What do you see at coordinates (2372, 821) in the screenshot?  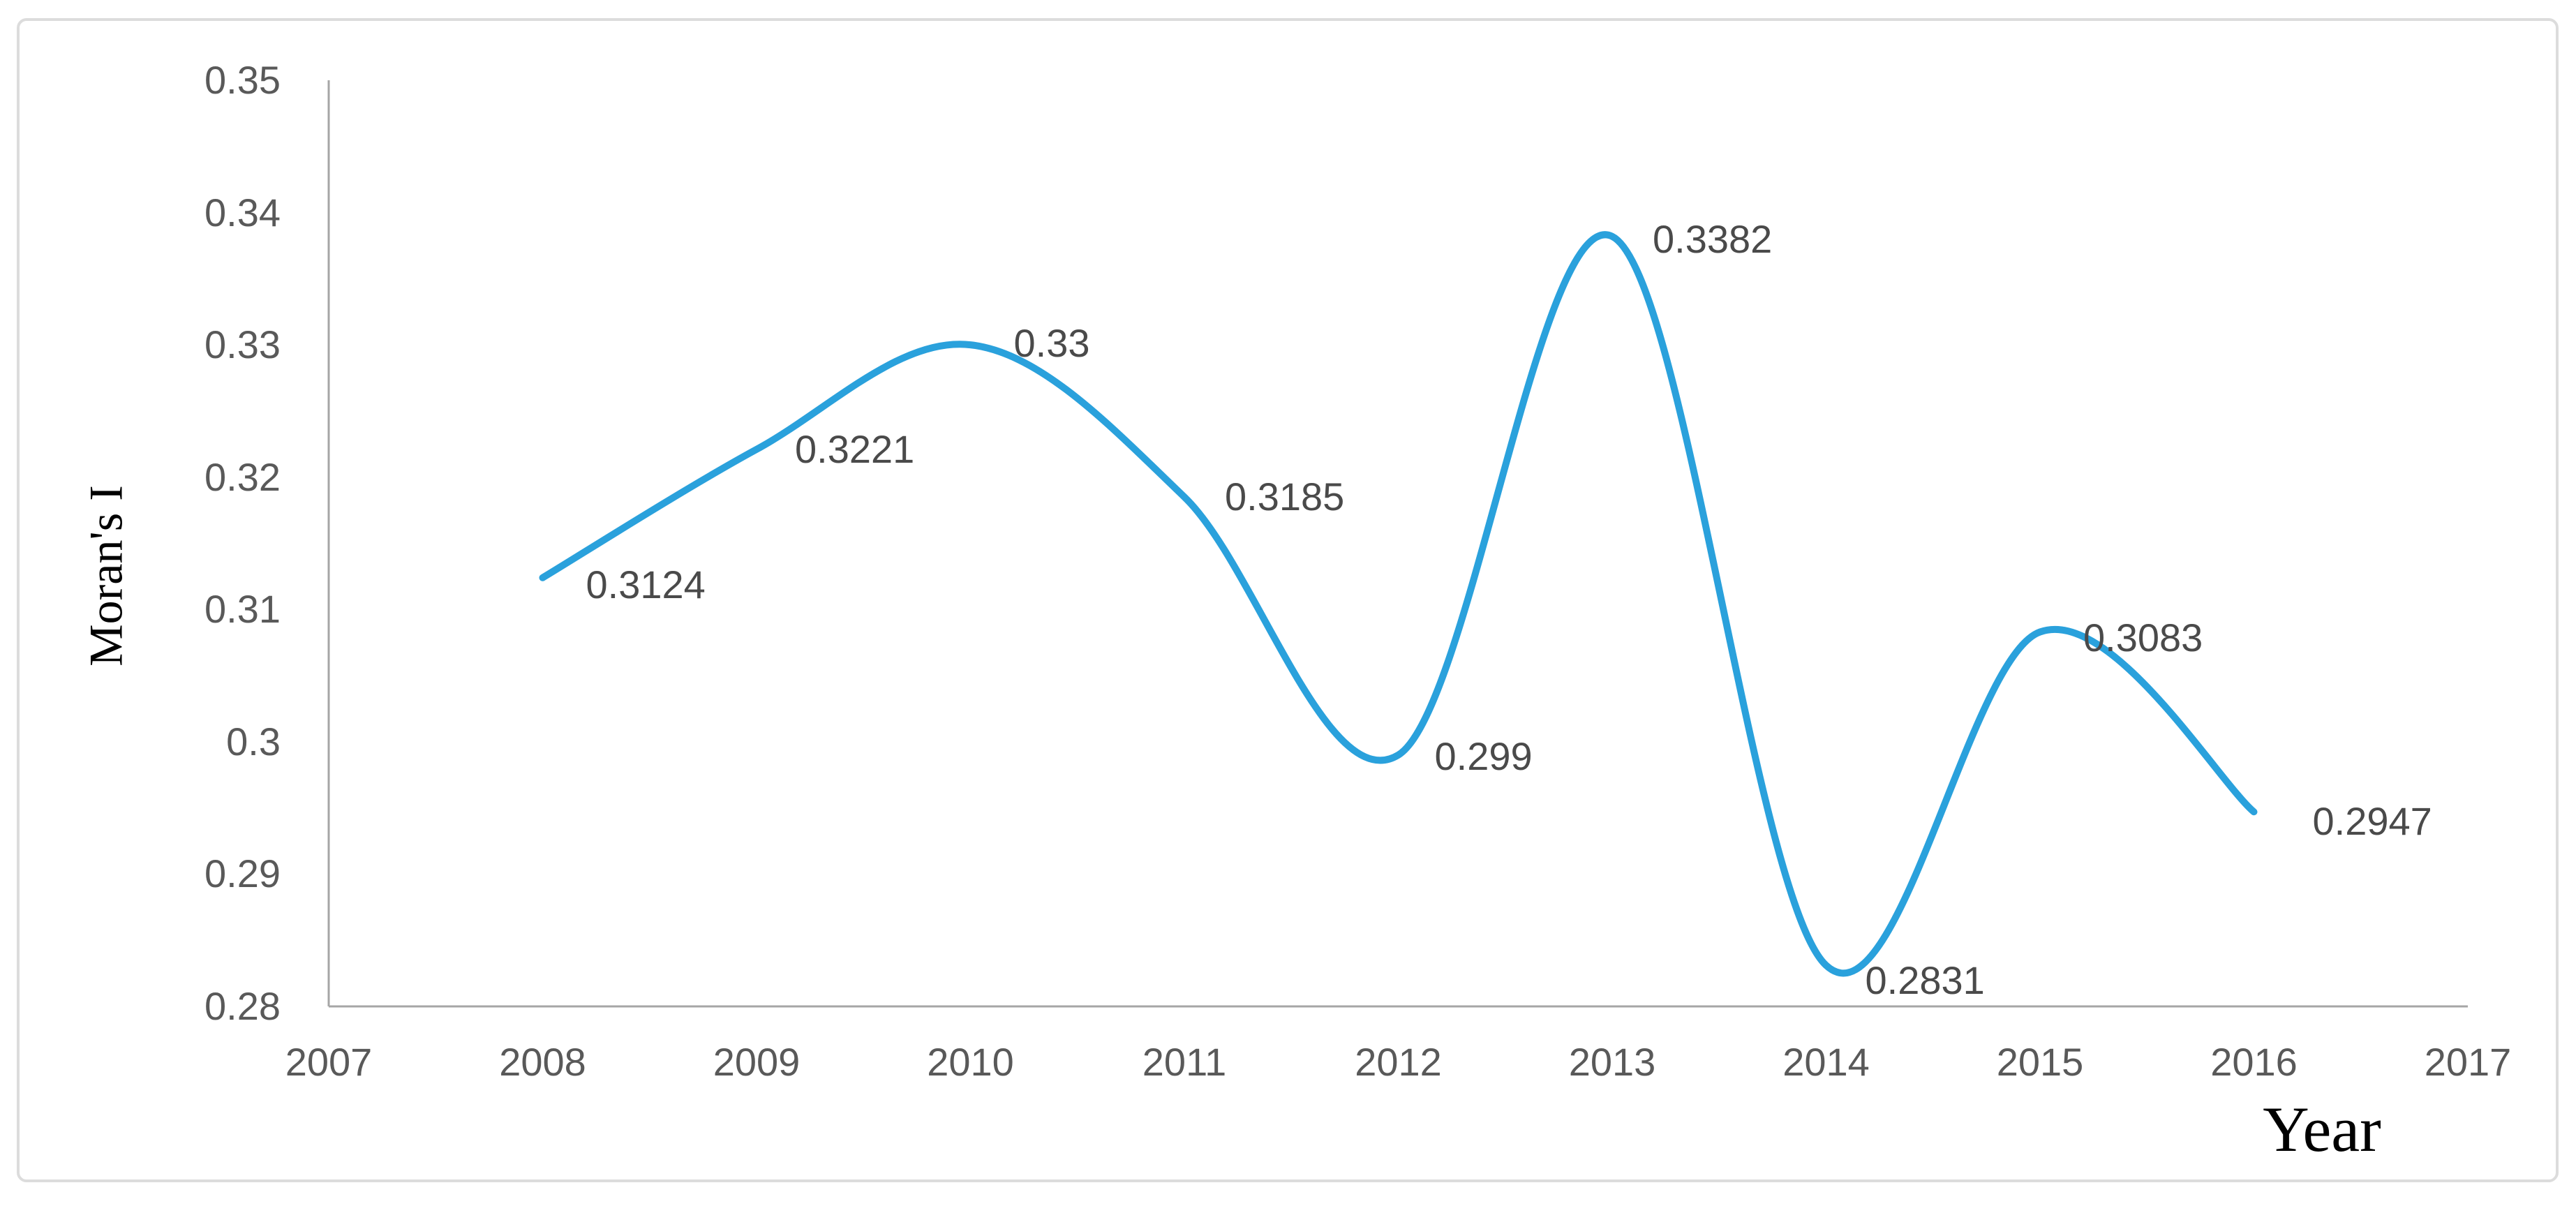 I see `data-point-label: 0.2947` at bounding box center [2372, 821].